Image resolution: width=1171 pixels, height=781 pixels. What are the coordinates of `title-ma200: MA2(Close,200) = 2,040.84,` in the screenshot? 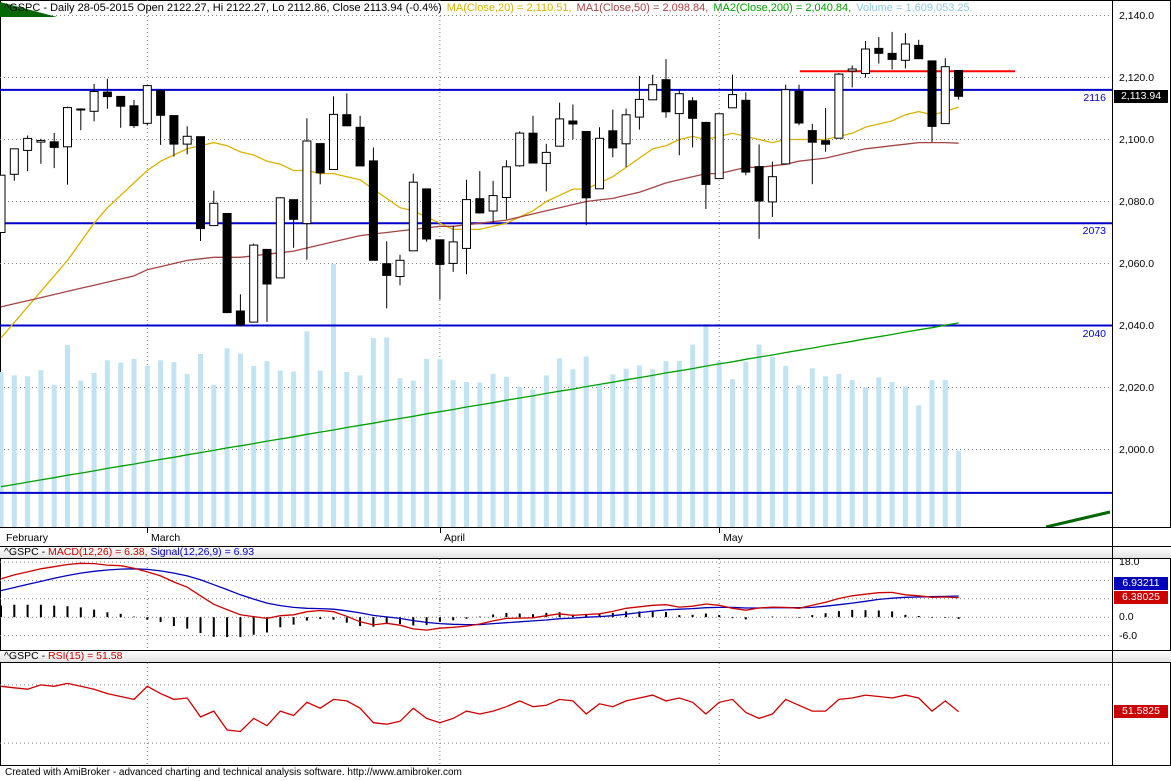 It's located at (782, 8).